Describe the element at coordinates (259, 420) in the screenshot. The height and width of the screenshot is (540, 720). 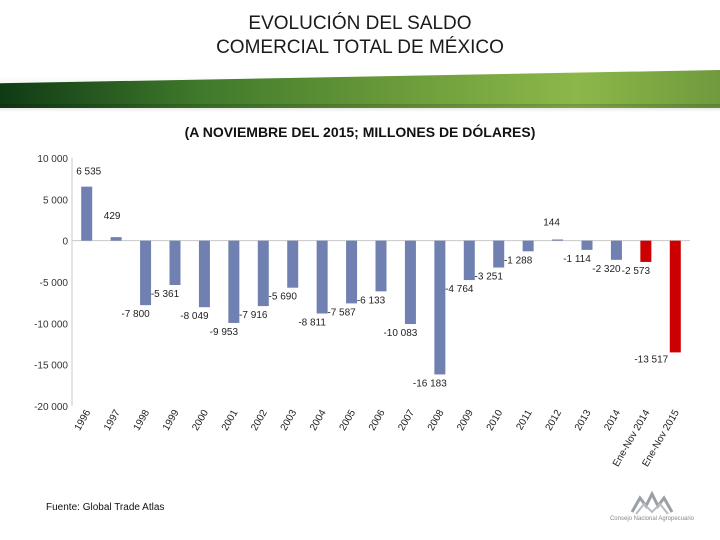
I see `x-tick-label: 2002` at that location.